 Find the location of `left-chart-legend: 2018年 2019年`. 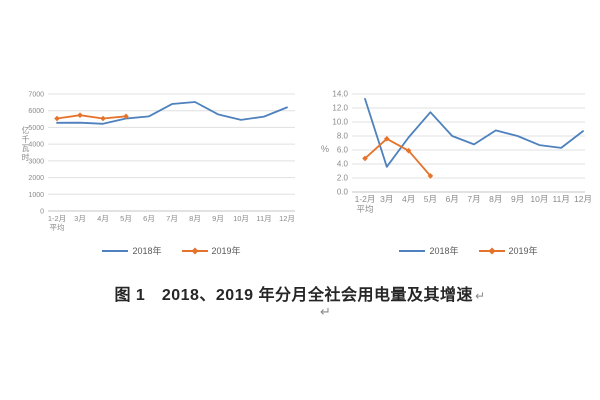

left-chart-legend: 2018年 2019年 is located at coordinates (171, 251).